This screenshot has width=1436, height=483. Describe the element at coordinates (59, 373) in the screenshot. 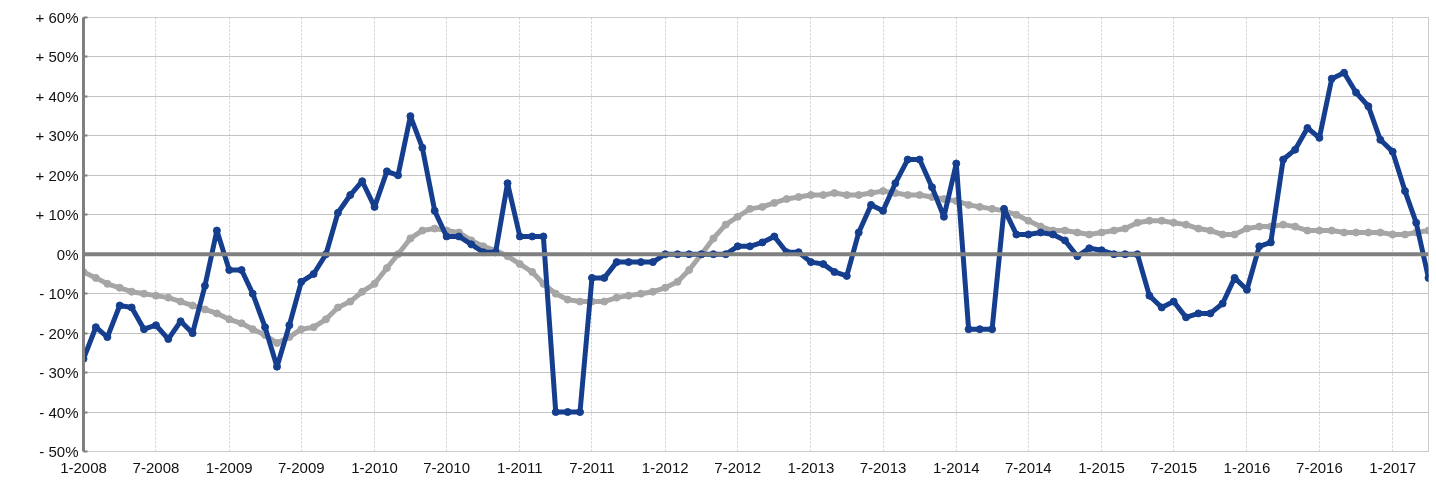

I see `y-tick-label: - 30%` at that location.